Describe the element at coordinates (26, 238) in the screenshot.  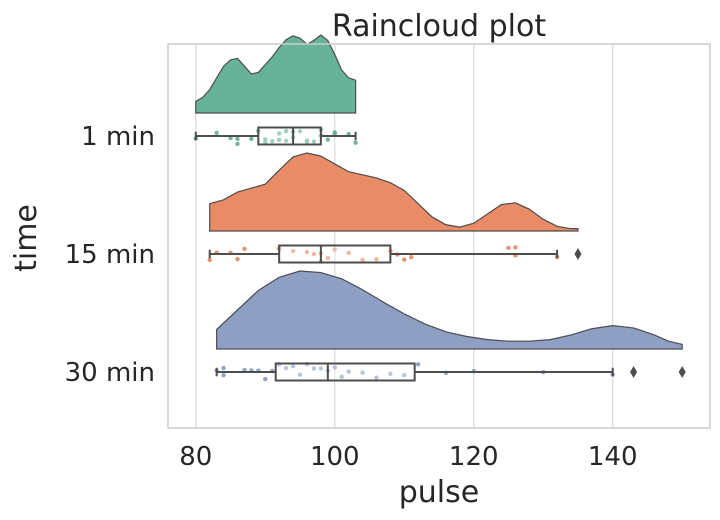
I see `y-axis-label: time` at that location.